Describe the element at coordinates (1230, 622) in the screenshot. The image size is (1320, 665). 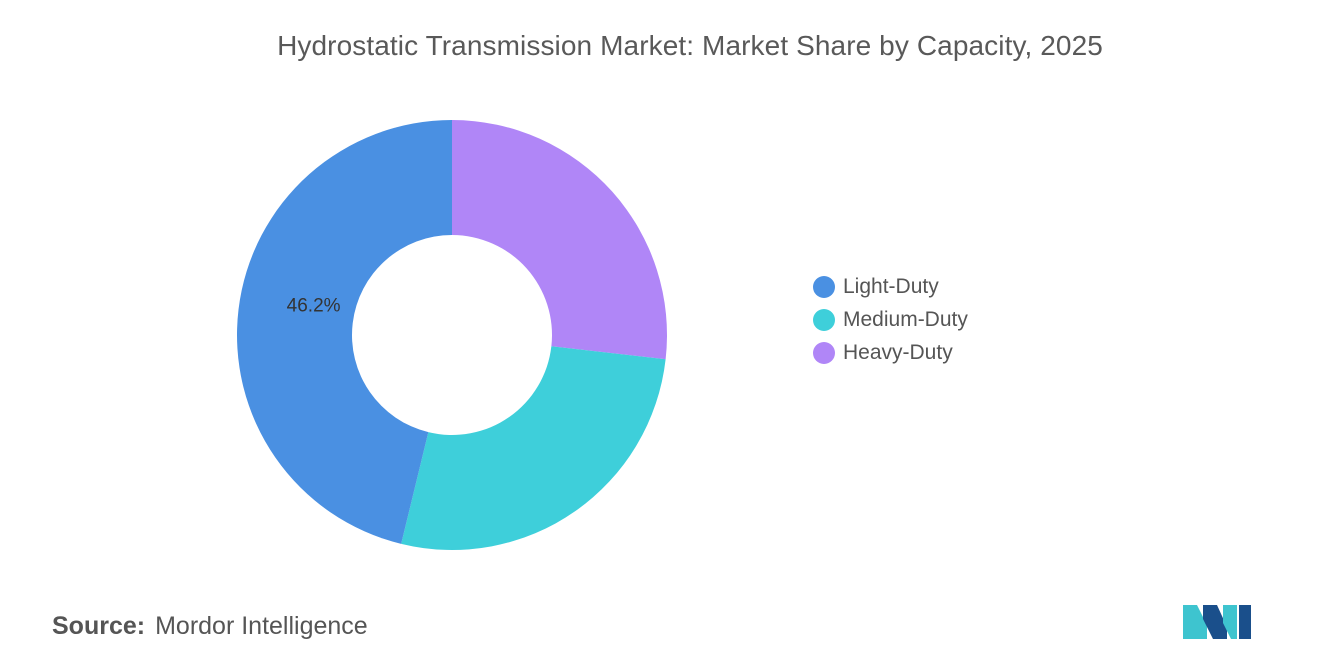
I see `logo-shape-right` at that location.